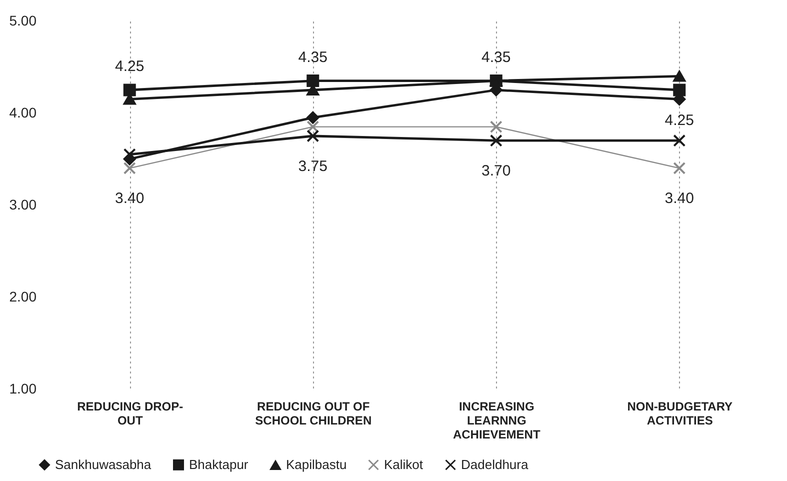  Describe the element at coordinates (495, 464) in the screenshot. I see `legend-label: Dadeldhura` at that location.